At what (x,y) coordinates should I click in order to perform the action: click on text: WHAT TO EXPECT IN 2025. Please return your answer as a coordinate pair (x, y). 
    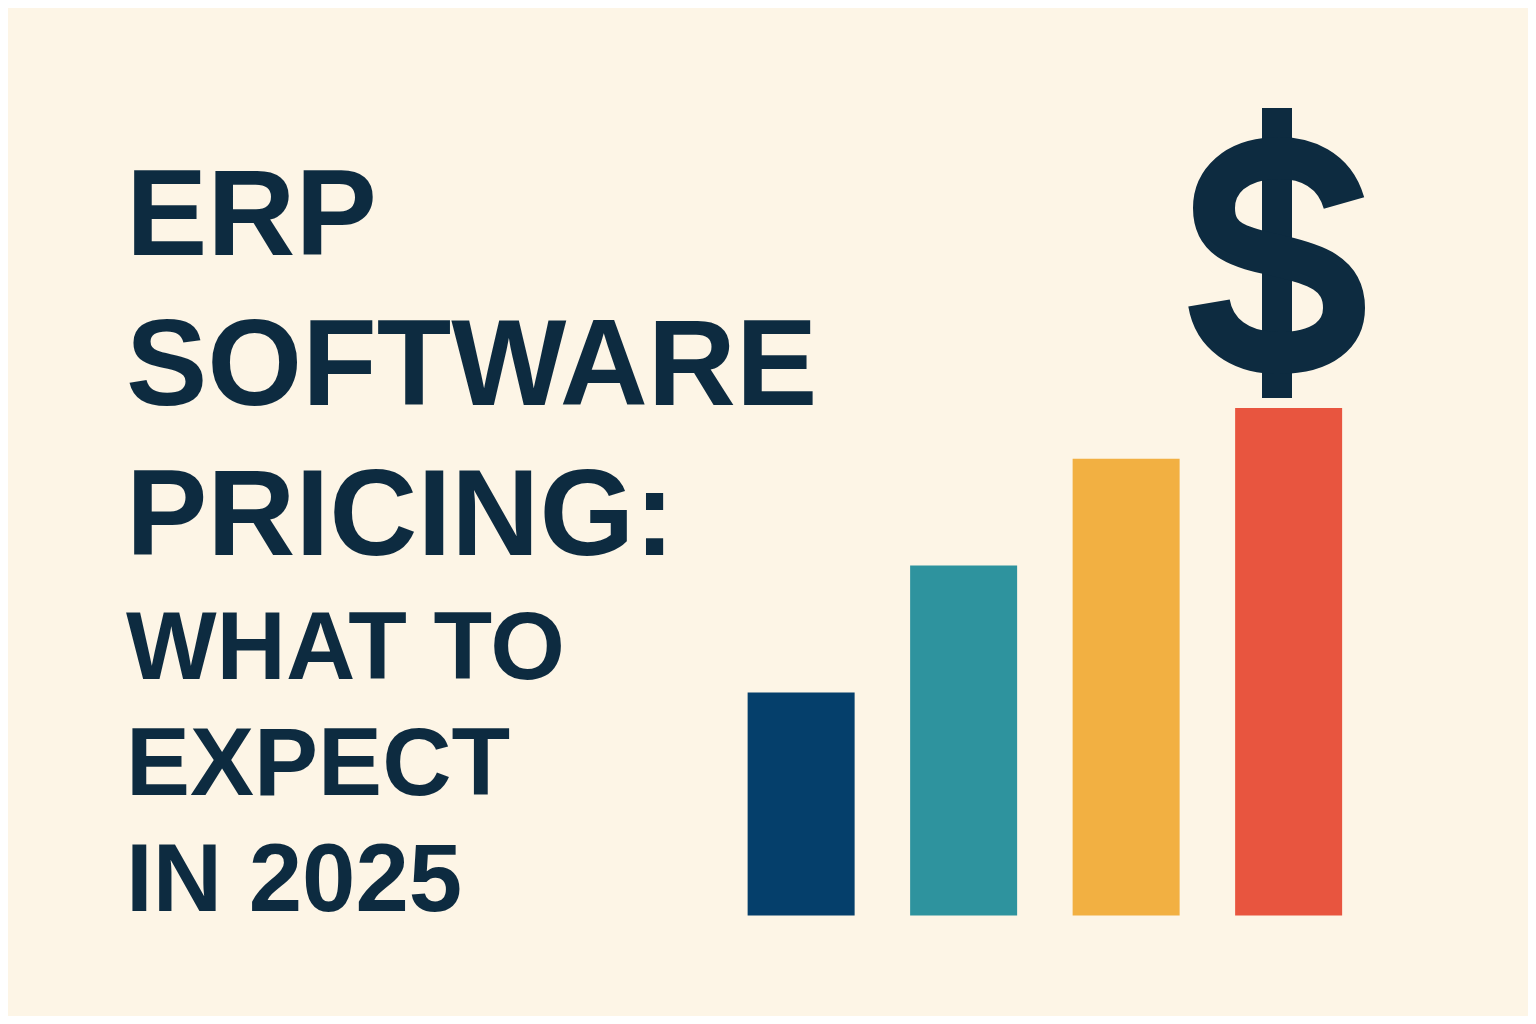
    Looking at the image, I should click on (346, 762).